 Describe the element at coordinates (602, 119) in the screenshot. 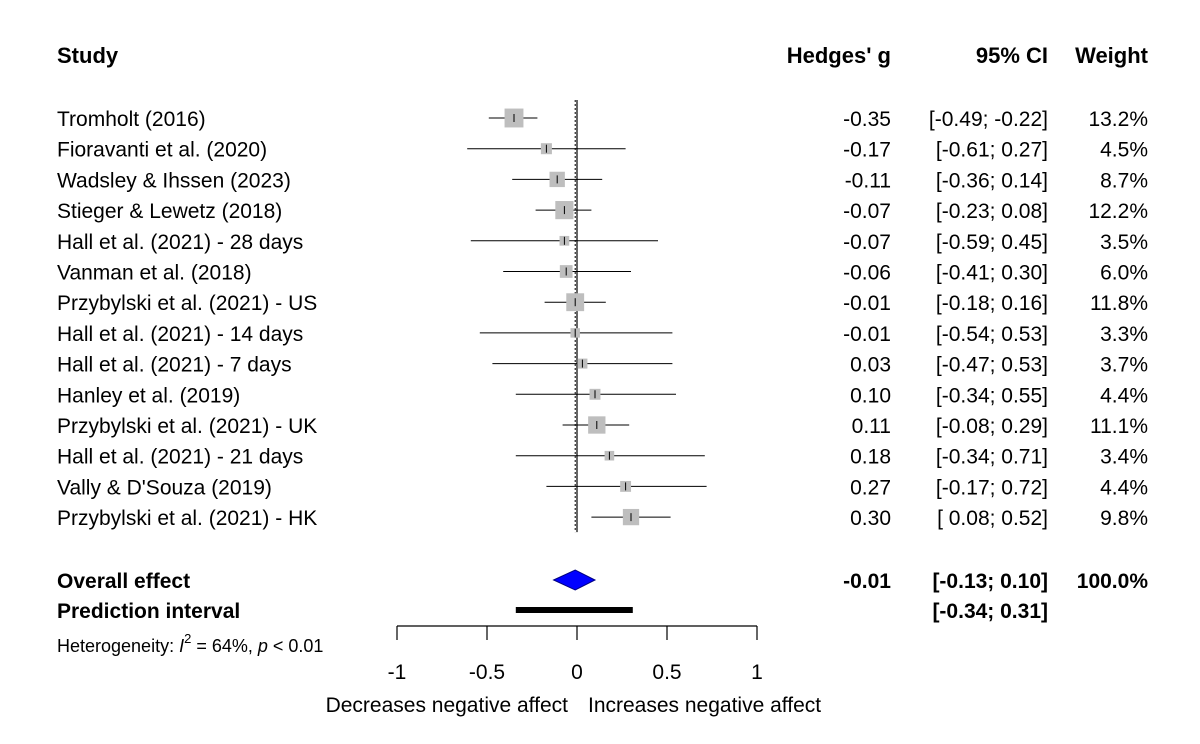

I see `study-row: Tromholt (2016) -0.35 [-0.49; -0.22] 13.2%` at that location.